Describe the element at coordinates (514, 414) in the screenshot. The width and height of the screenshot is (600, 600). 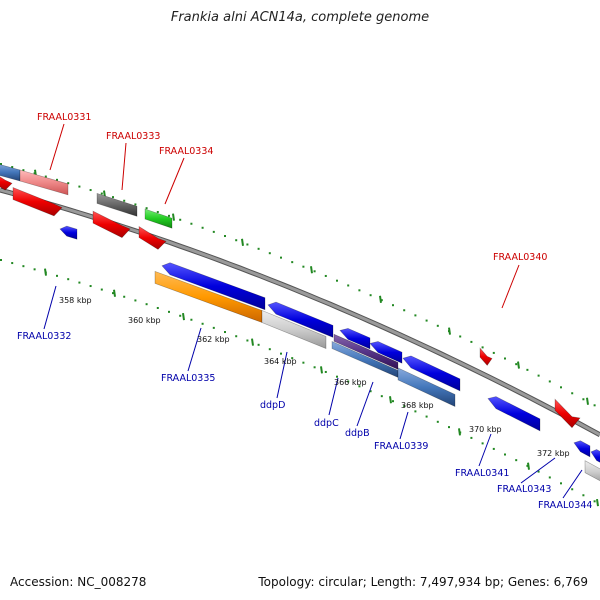
I see `feature-fraal0341` at that location.